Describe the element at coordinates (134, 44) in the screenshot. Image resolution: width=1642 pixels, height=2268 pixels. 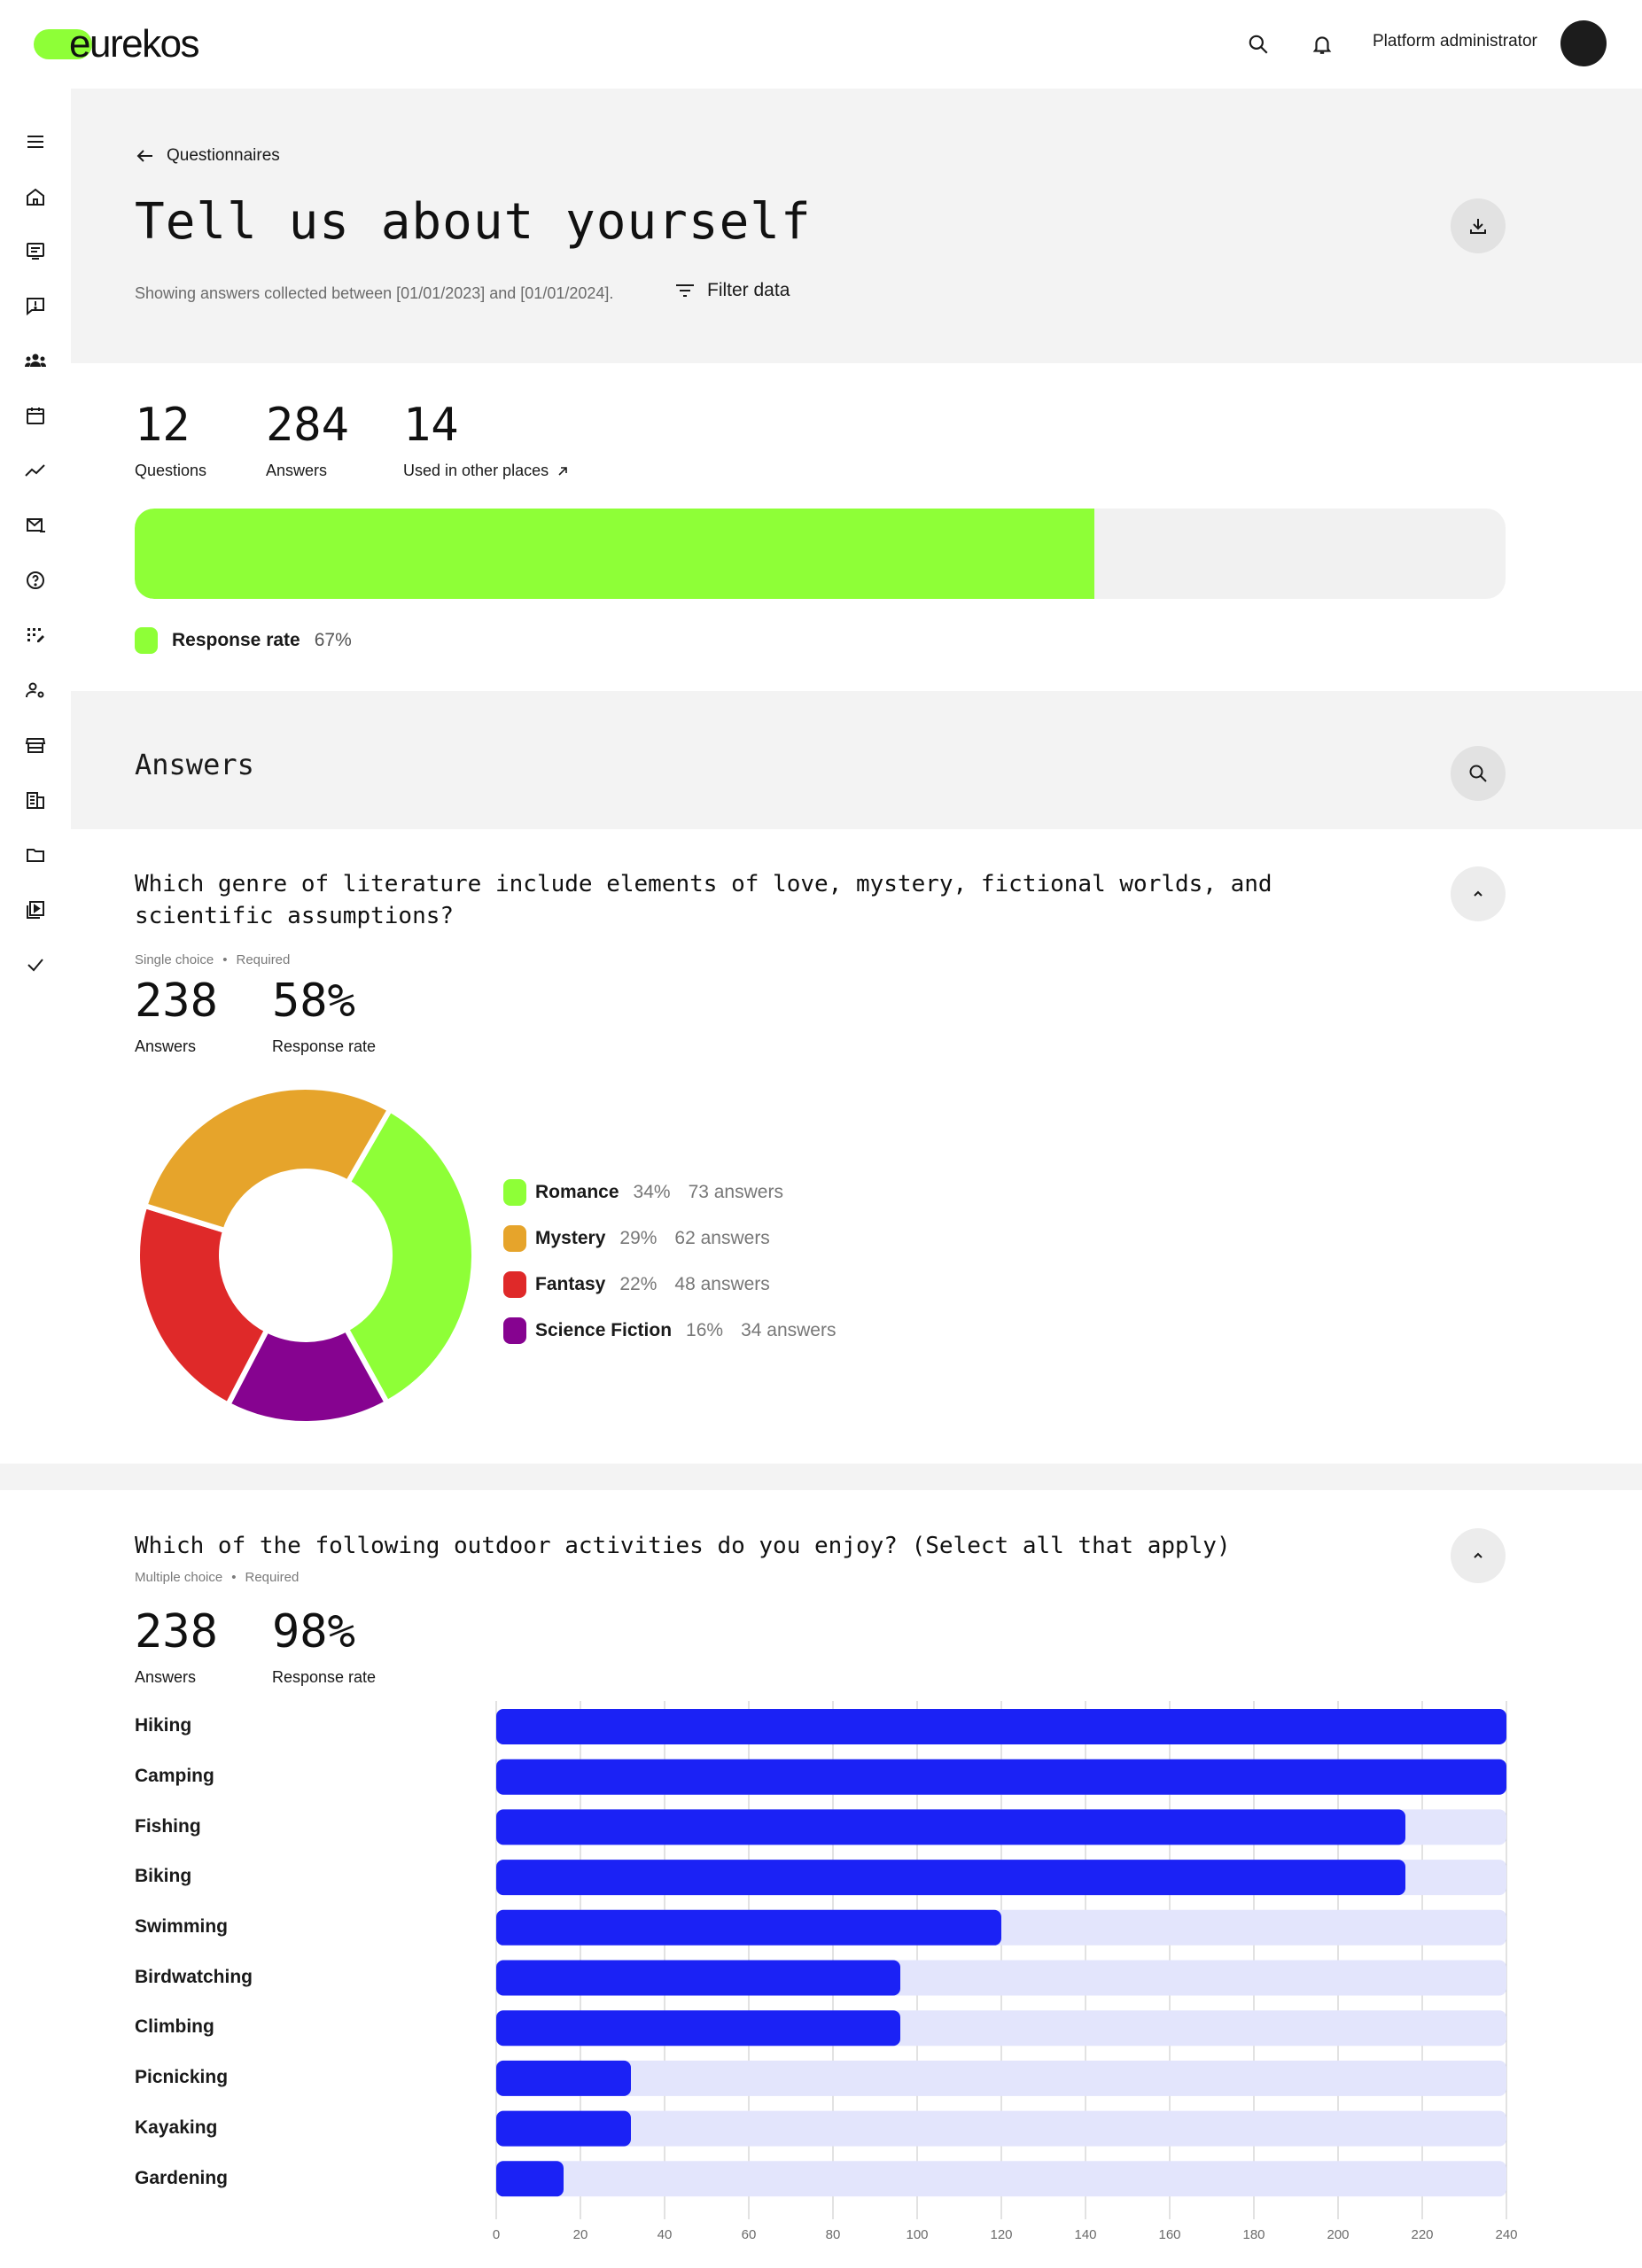
I see `logo-text: eurekos` at that location.